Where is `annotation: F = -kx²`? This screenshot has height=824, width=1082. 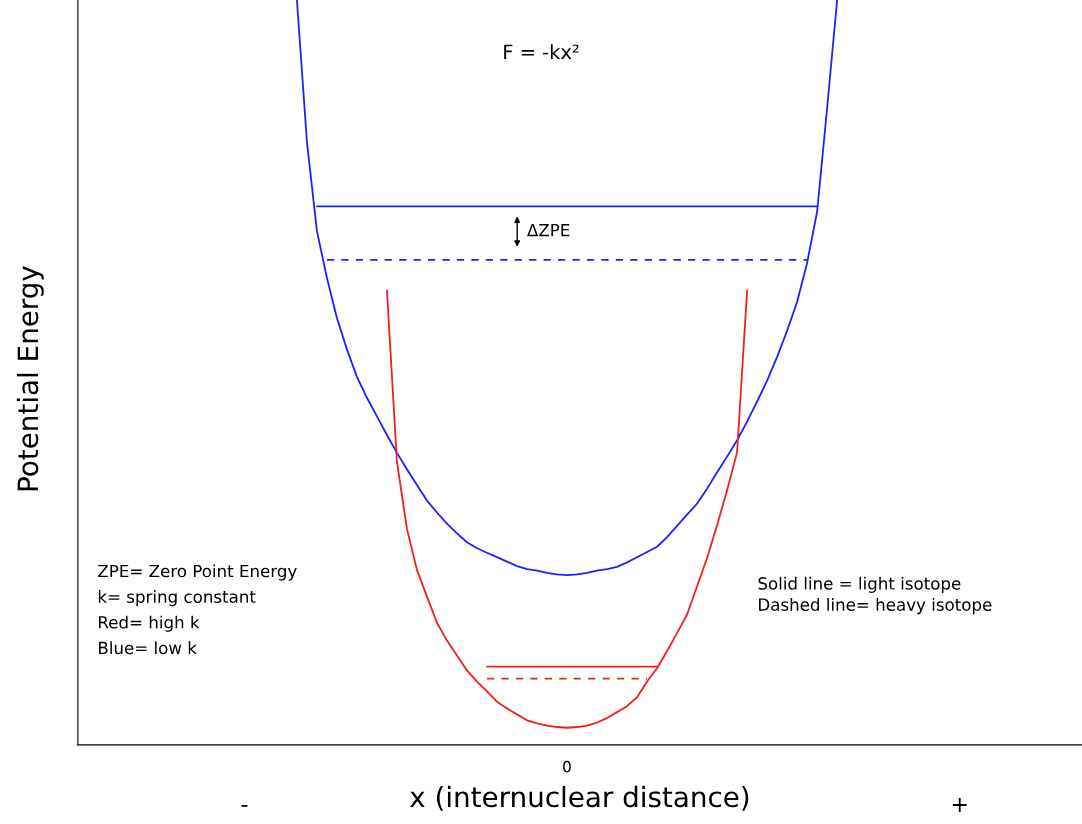
annotation: F = -kx² is located at coordinates (541, 51).